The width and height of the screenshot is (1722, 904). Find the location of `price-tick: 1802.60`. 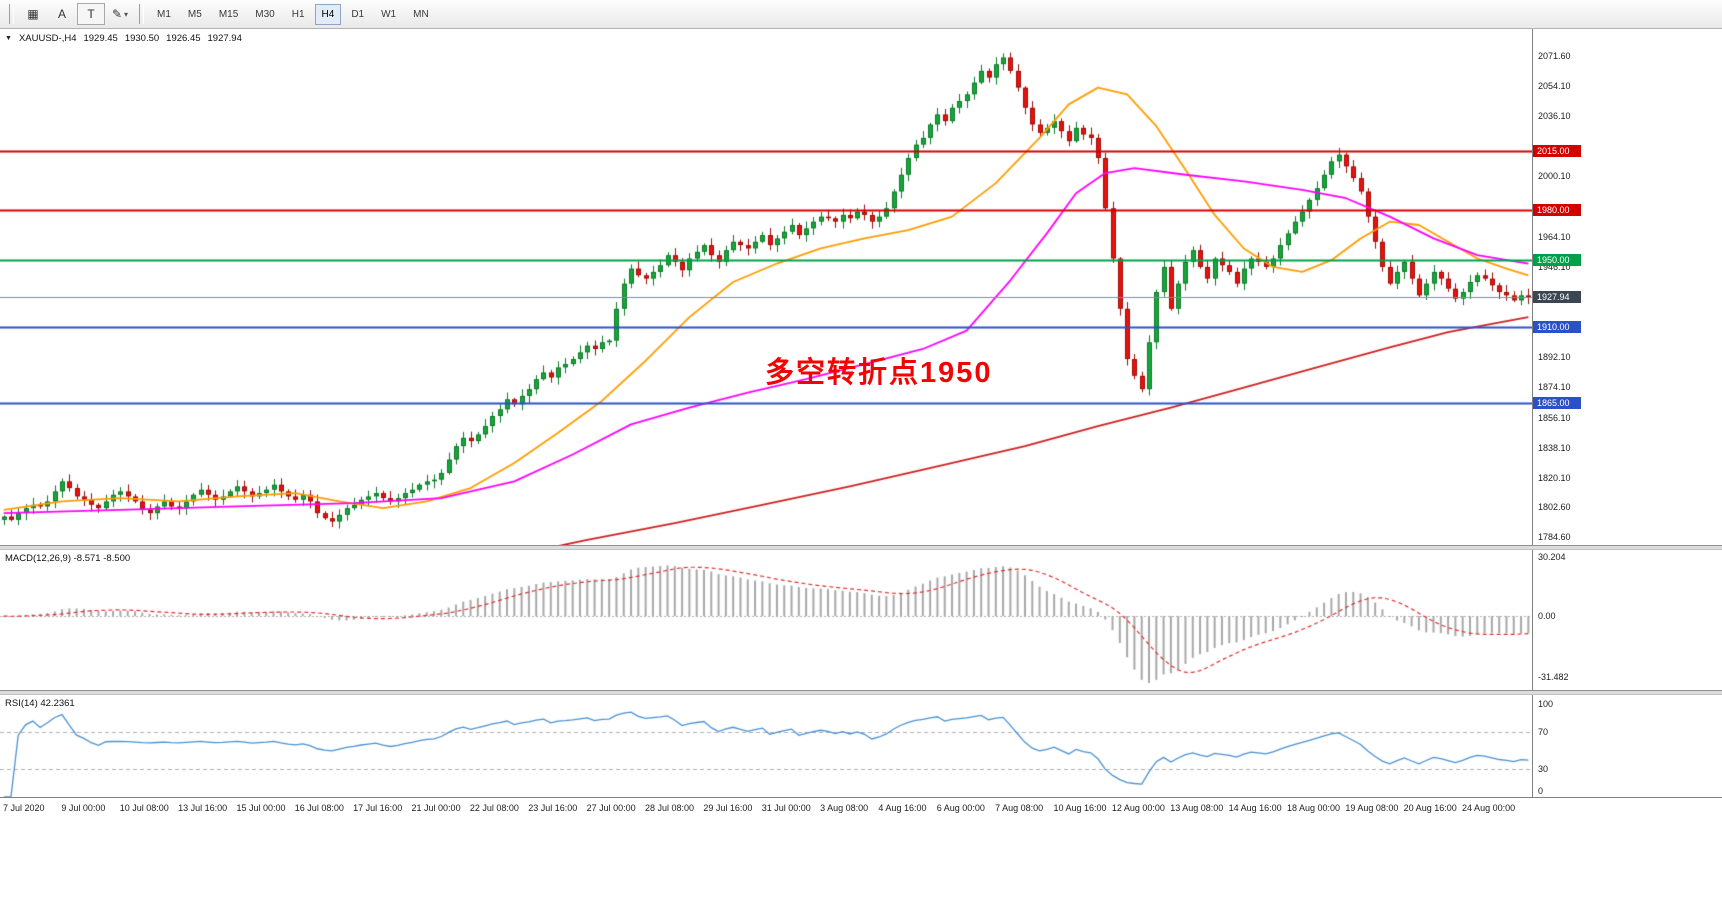

price-tick: 1802.60 is located at coordinates (1554, 507).